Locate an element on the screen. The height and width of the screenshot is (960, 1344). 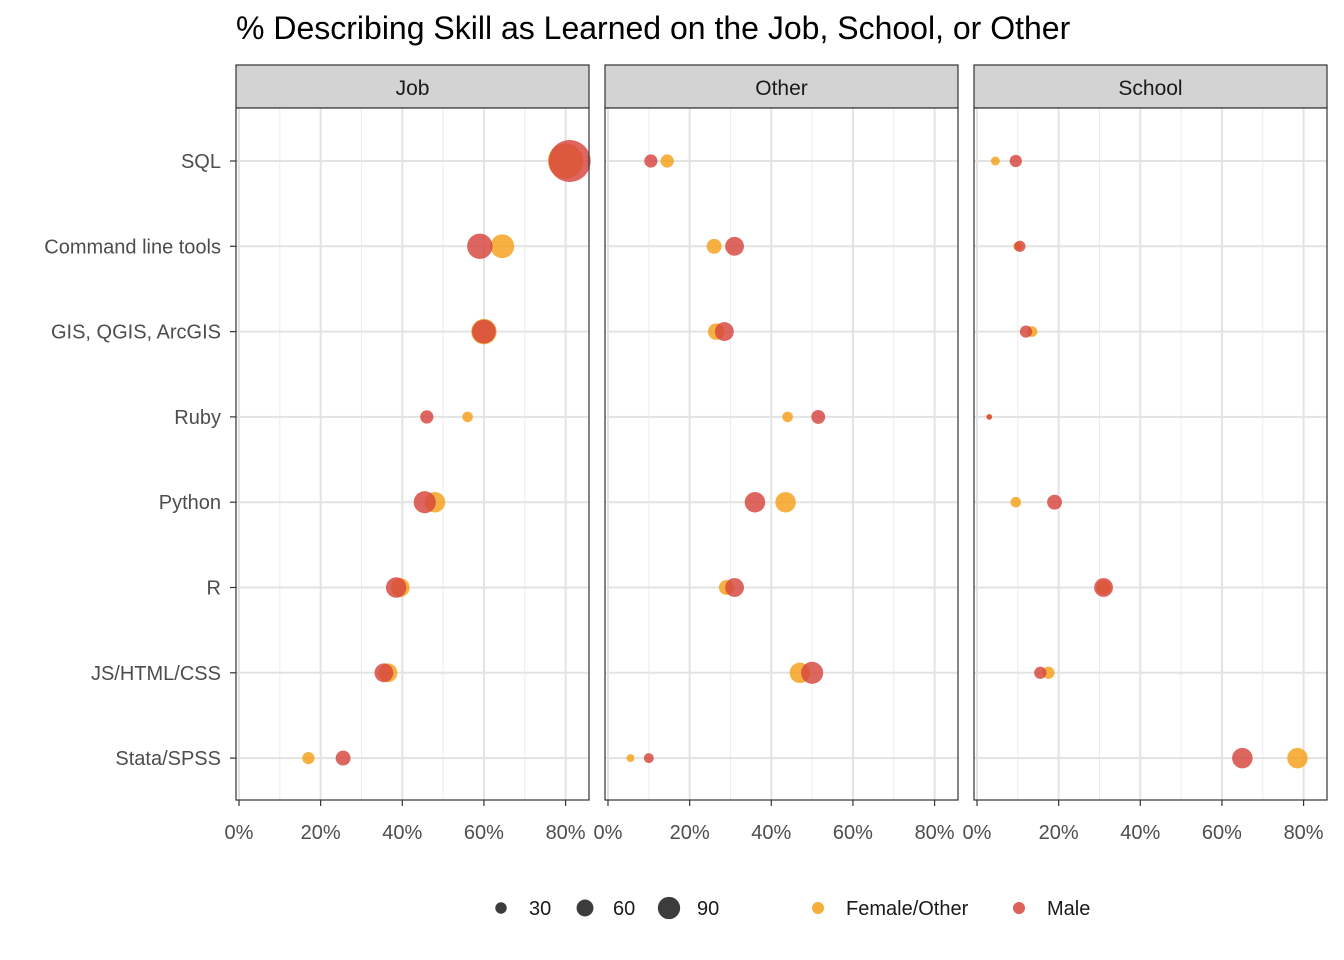
facet-strip-other is located at coordinates (781, 86).